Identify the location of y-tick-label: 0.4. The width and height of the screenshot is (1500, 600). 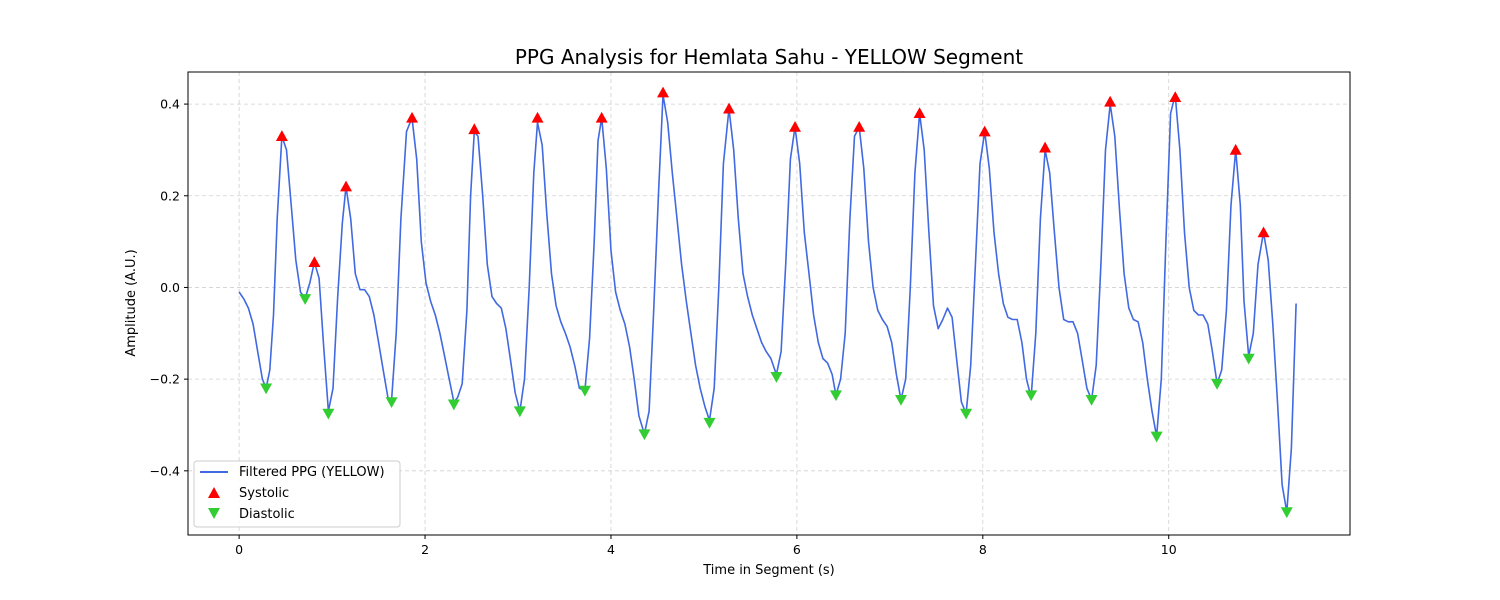
(170, 104).